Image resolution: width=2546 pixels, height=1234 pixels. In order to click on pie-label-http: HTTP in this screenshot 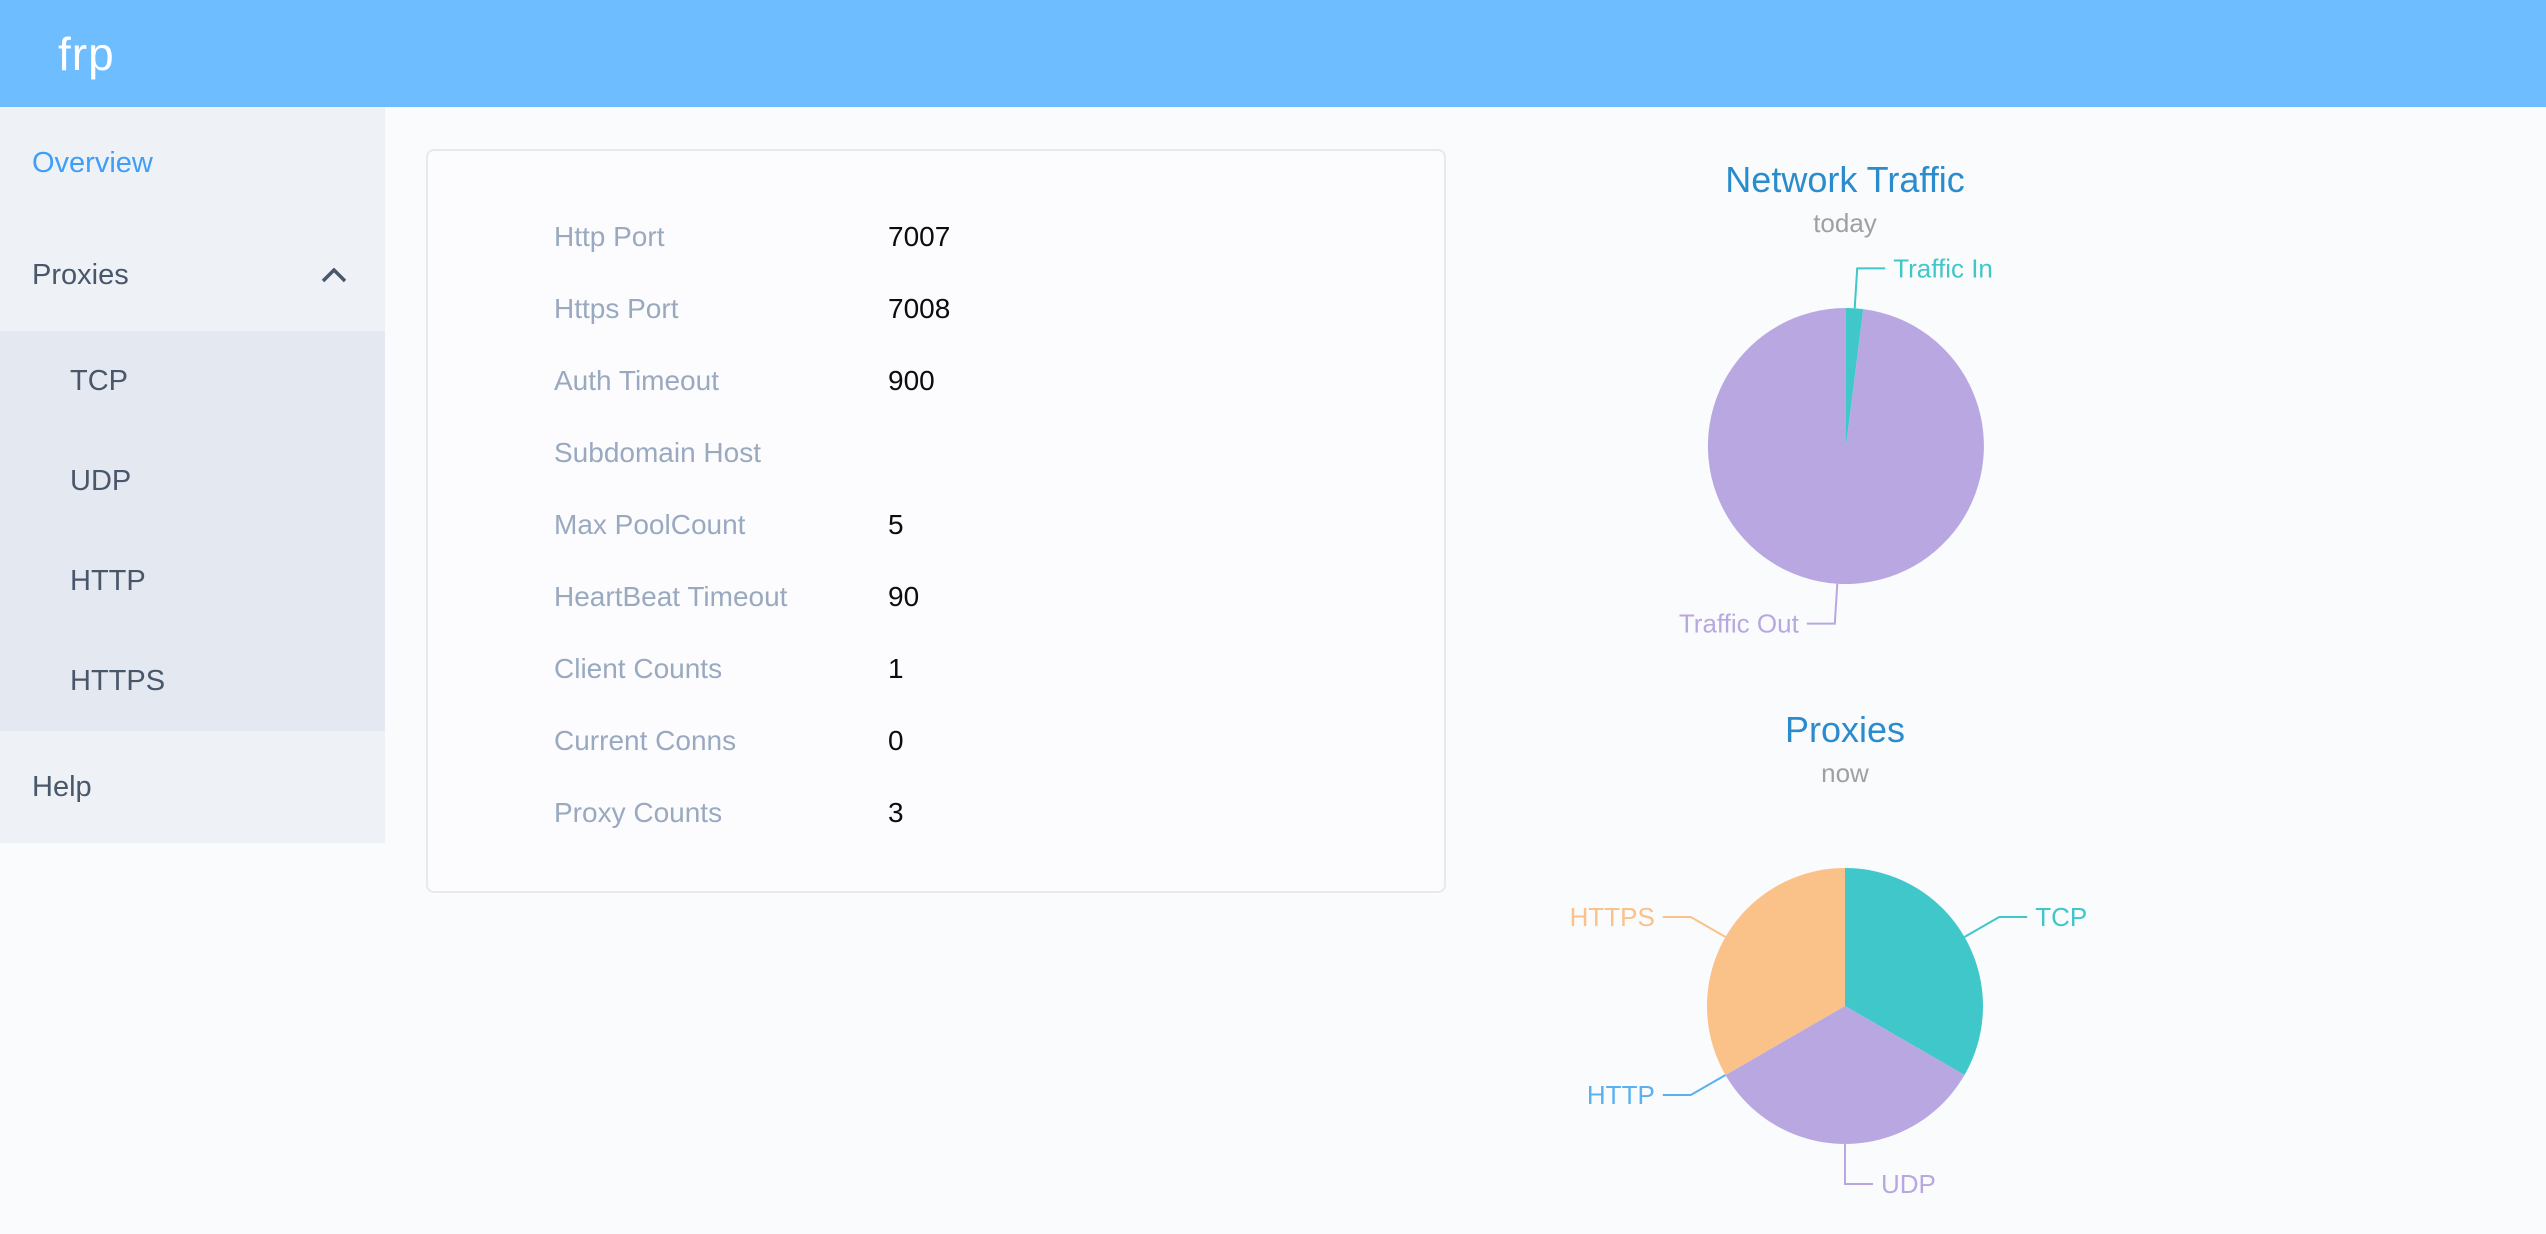, I will do `click(1621, 1095)`.